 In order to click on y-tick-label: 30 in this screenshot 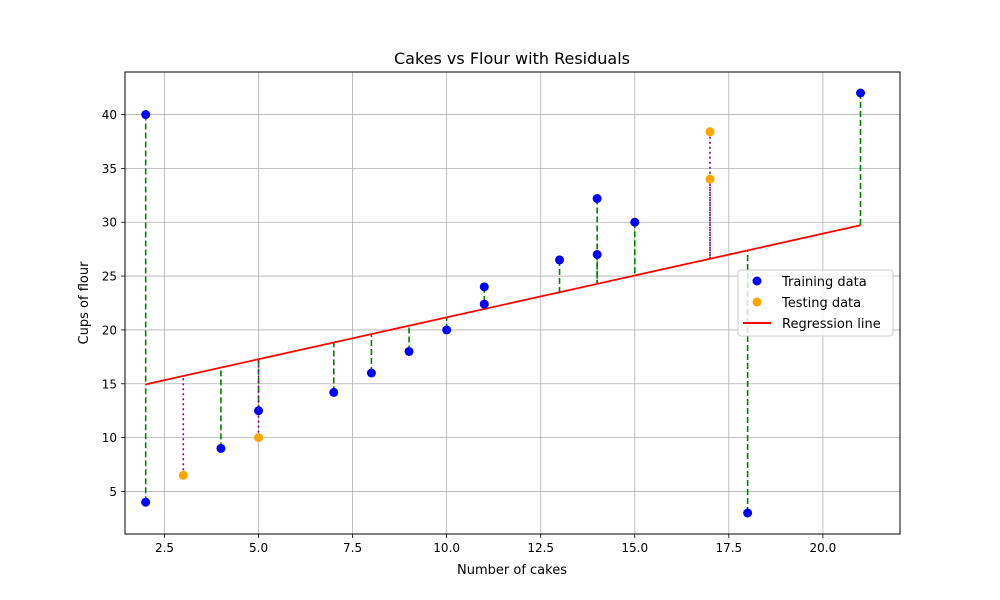, I will do `click(109, 223)`.